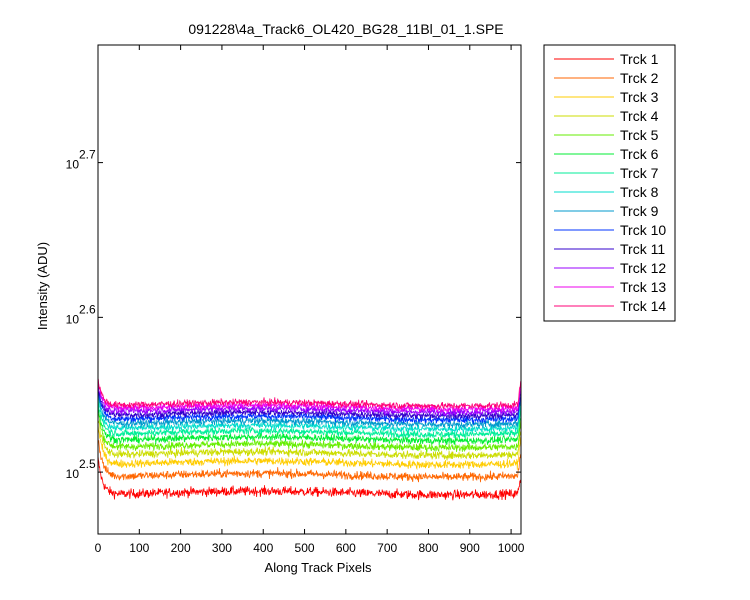 The image size is (750, 600). I want to click on legend-label: Trck 2, so click(639, 78).